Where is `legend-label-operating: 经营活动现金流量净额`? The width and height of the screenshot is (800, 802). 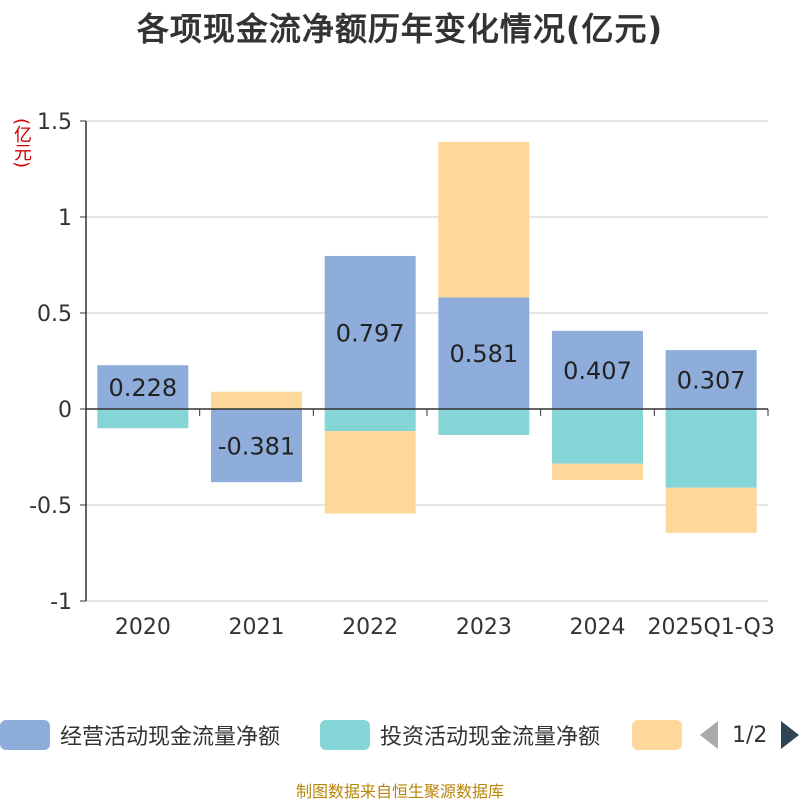
legend-label-operating: 经营活动现金流量净额 is located at coordinates (170, 737).